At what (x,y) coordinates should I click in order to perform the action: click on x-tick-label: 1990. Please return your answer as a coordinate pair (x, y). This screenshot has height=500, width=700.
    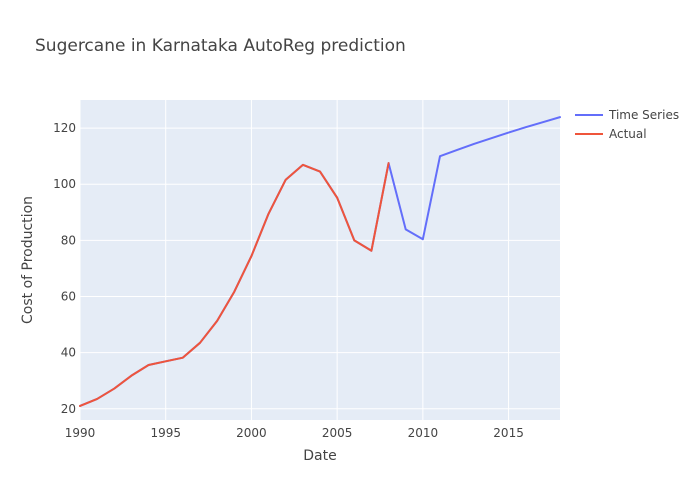
    Looking at the image, I should click on (80, 433).